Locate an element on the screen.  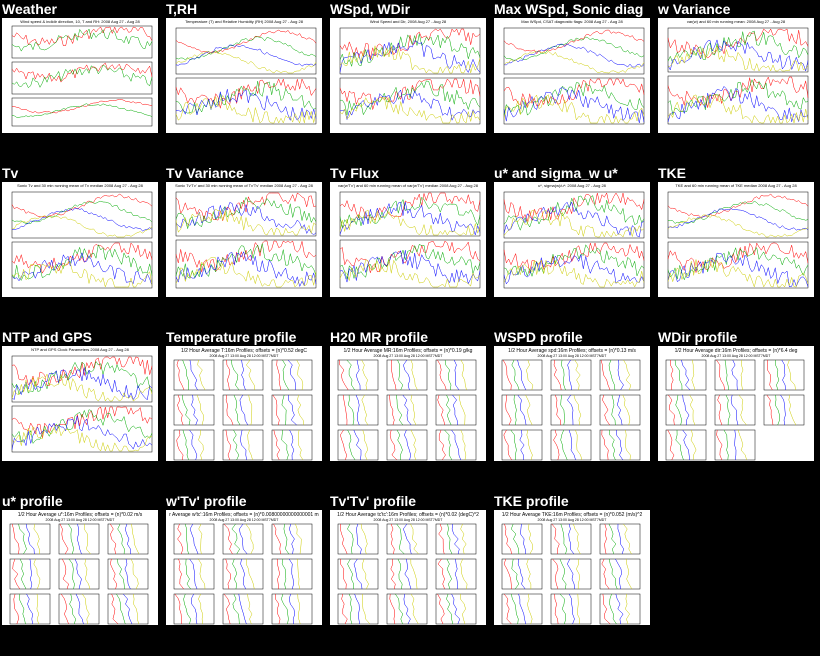
panel-title: WDir profile is located at coordinates (698, 337).